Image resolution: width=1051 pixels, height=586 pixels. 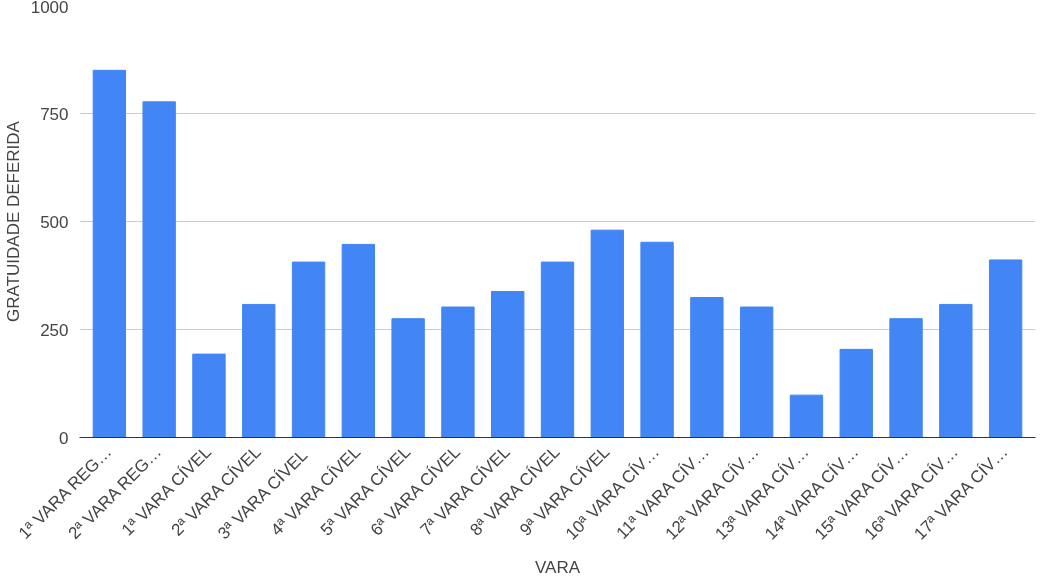 I want to click on y-tick-label: 750, so click(x=54, y=114).